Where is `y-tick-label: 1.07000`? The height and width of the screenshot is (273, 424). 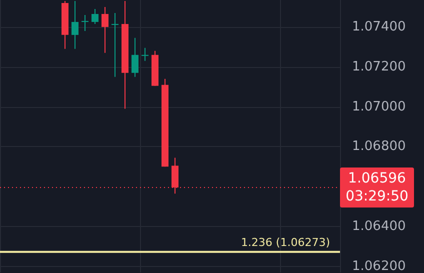
y-tick-label: 1.07000 is located at coordinates (379, 106).